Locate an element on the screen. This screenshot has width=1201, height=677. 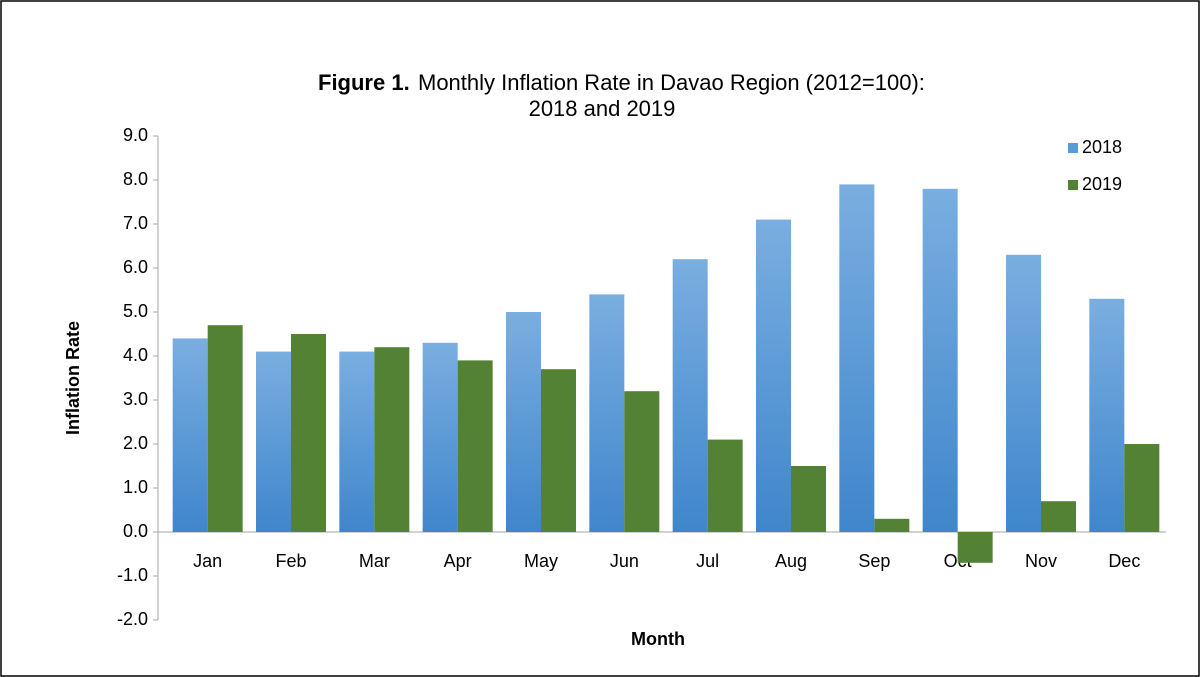
y-tick-label: 3.0 is located at coordinates (135, 399).